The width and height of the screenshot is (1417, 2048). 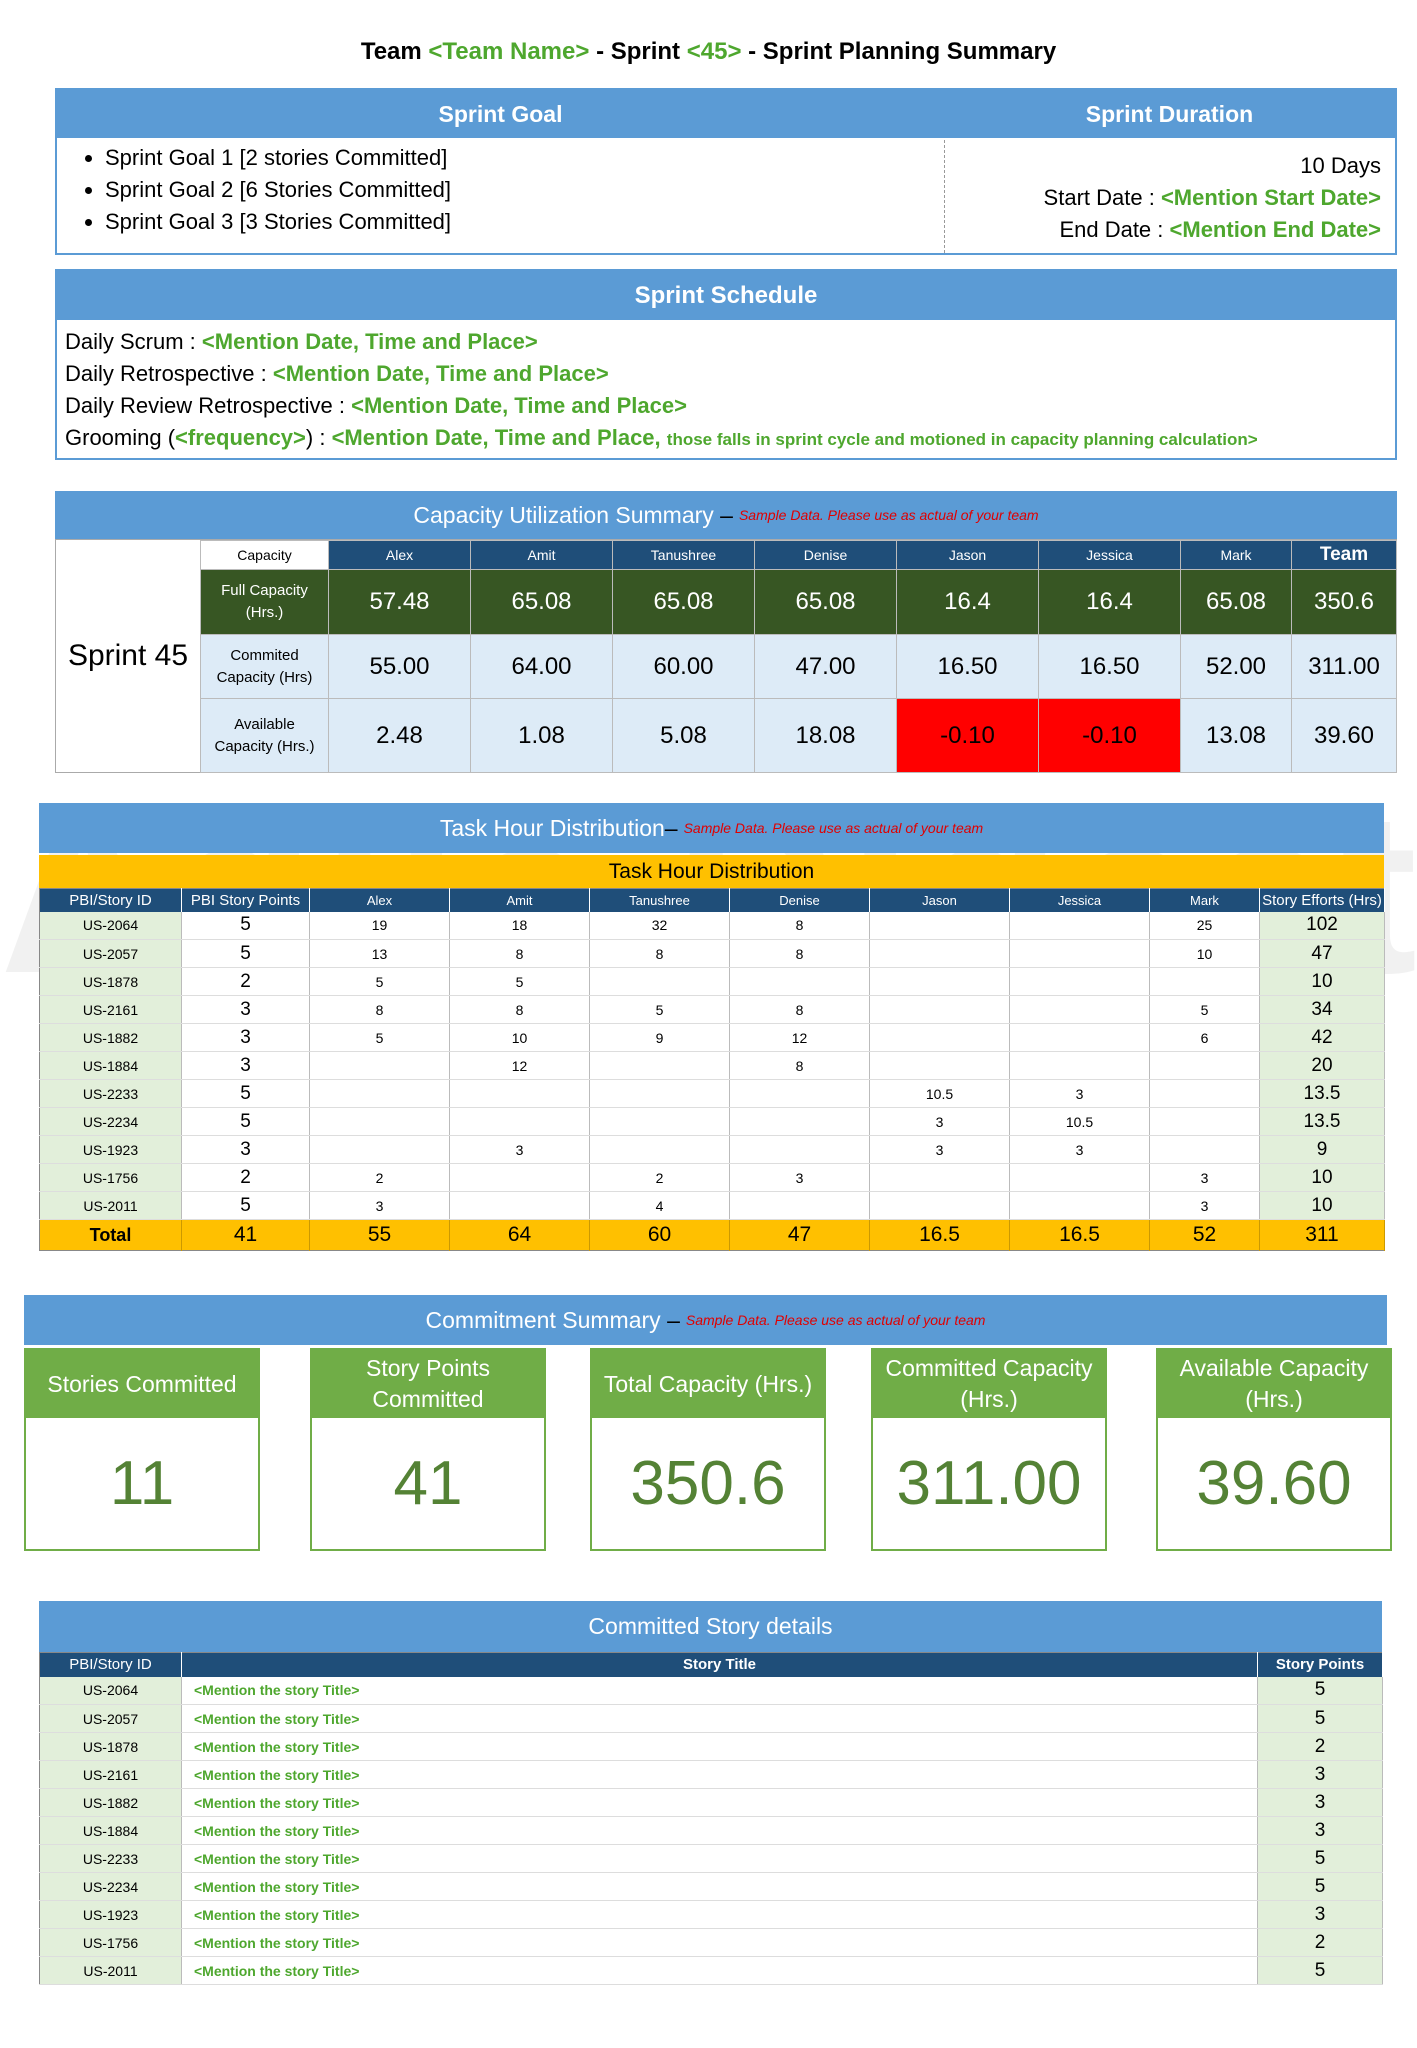 What do you see at coordinates (711, 1690) in the screenshot?
I see `story-row: US-2064 <Mention the story Title> 5` at bounding box center [711, 1690].